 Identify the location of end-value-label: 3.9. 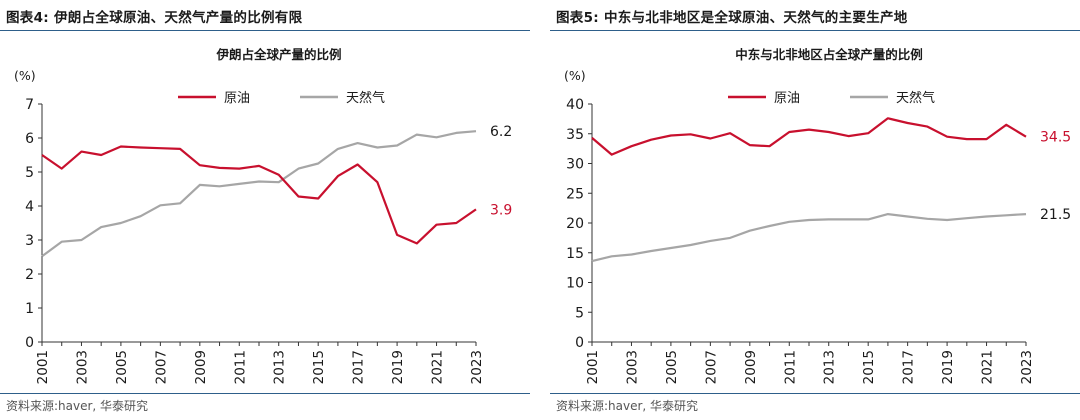
(501, 210).